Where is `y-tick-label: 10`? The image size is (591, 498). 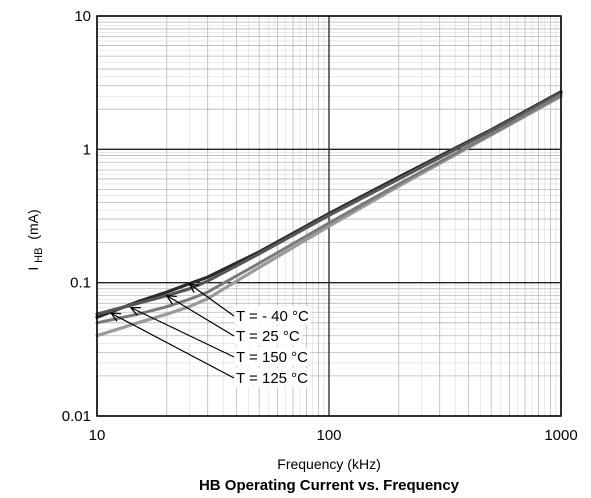
y-tick-label: 10 is located at coordinates (82, 16).